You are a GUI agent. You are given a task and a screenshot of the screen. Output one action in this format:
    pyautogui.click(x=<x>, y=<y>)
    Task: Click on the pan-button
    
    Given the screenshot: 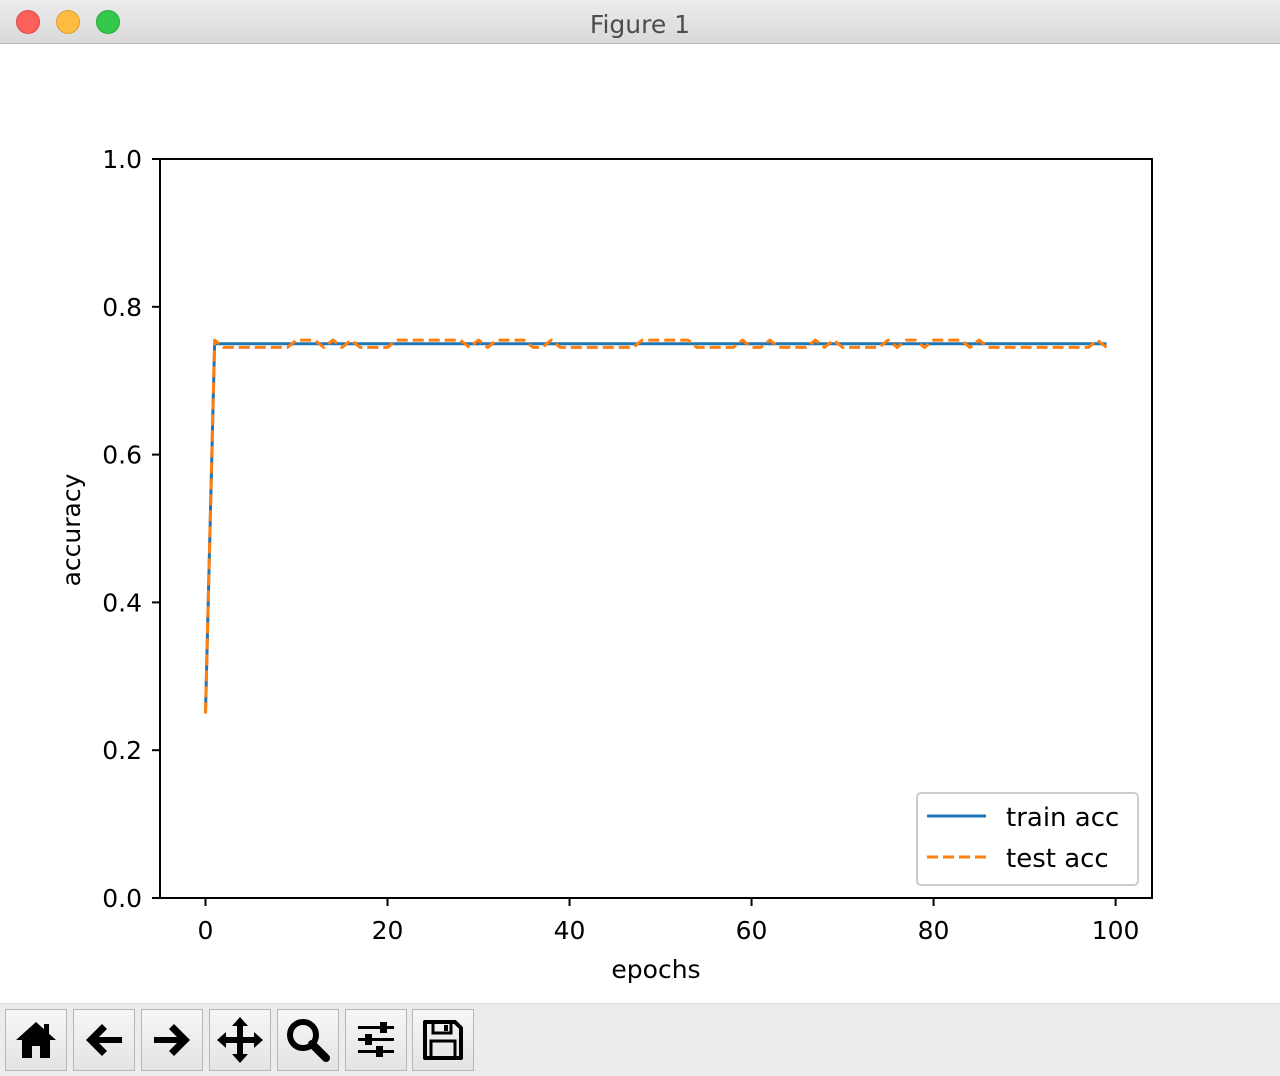 What is the action you would take?
    pyautogui.click(x=240, y=1040)
    